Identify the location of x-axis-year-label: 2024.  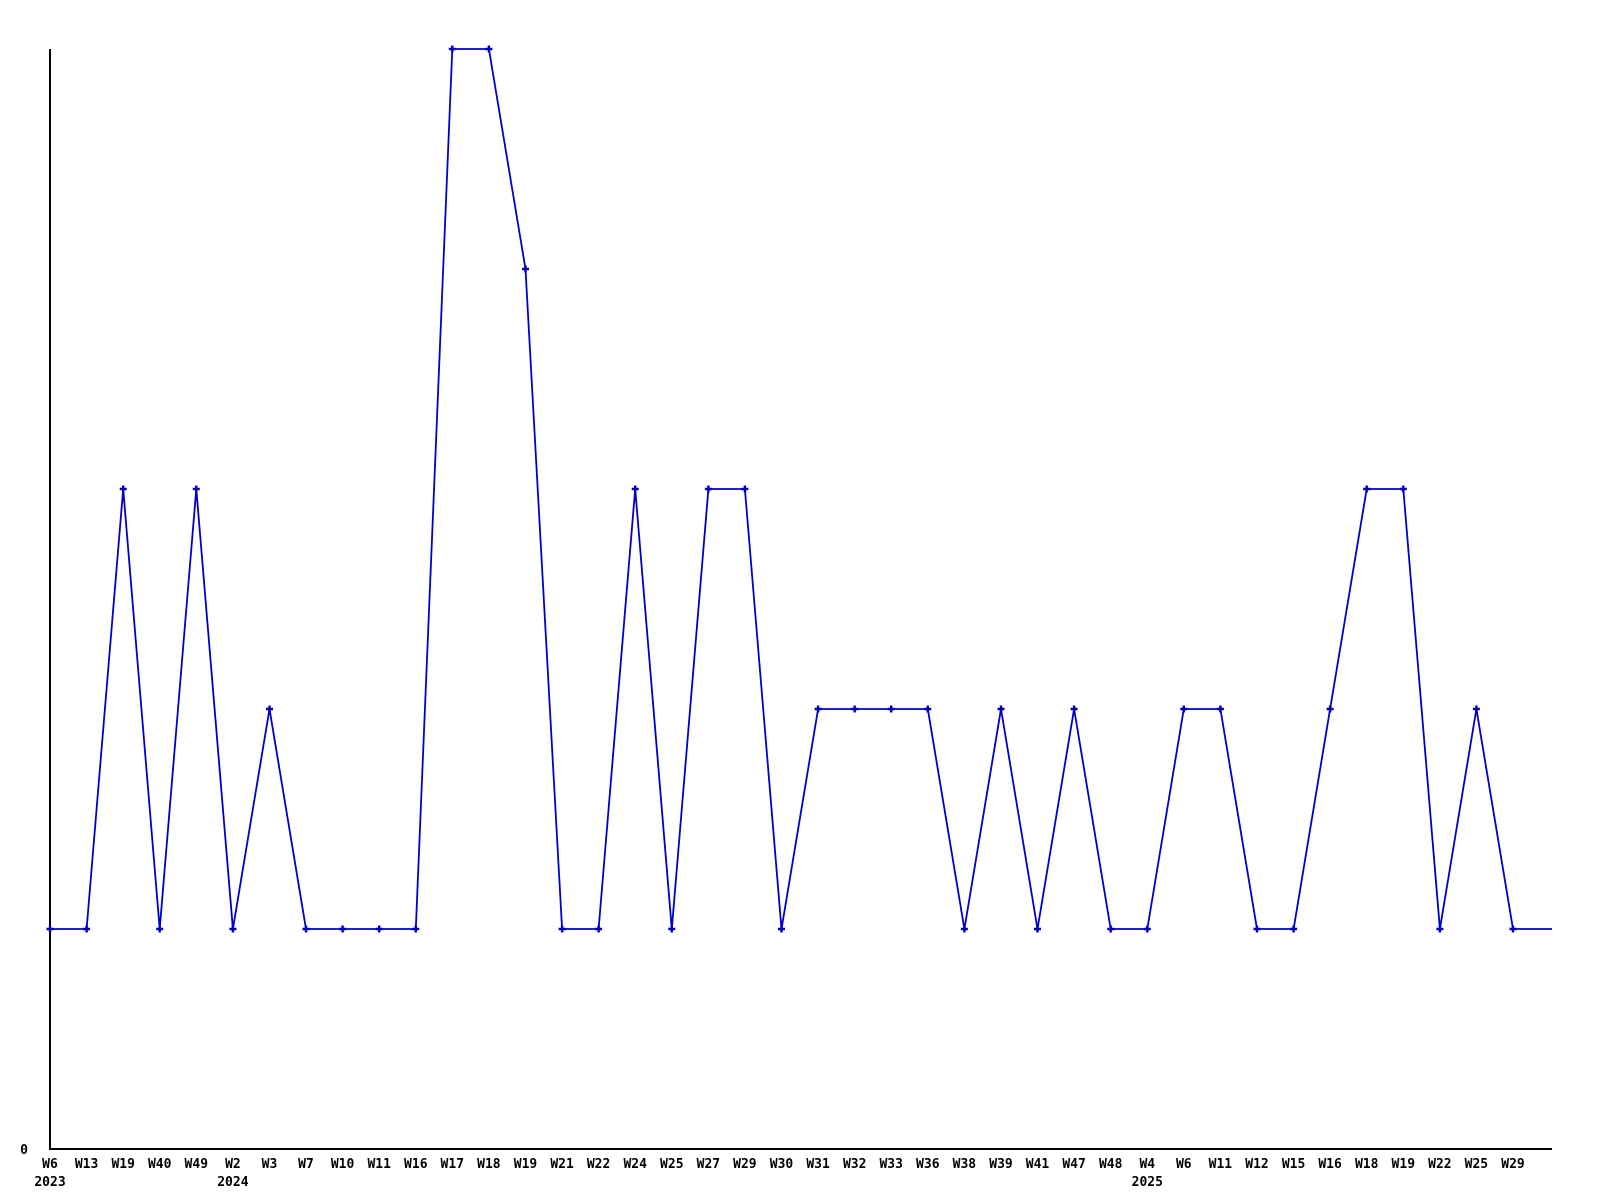
(232, 1182).